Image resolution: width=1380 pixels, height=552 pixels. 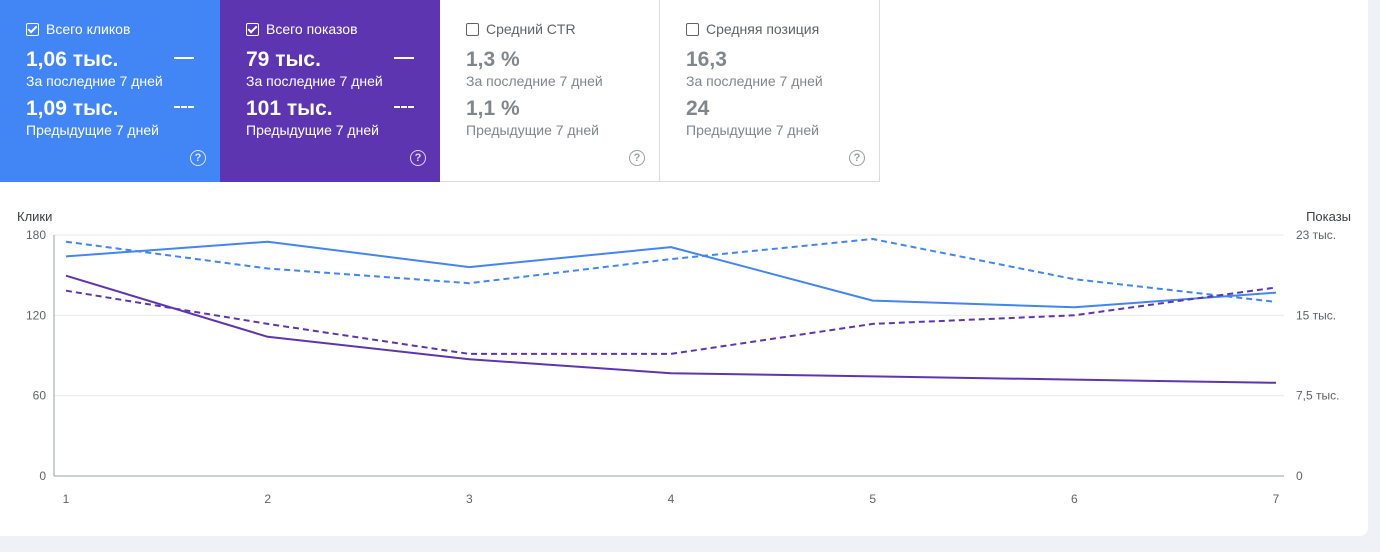 I want to click on x-tick-label: 6, so click(x=1074, y=499).